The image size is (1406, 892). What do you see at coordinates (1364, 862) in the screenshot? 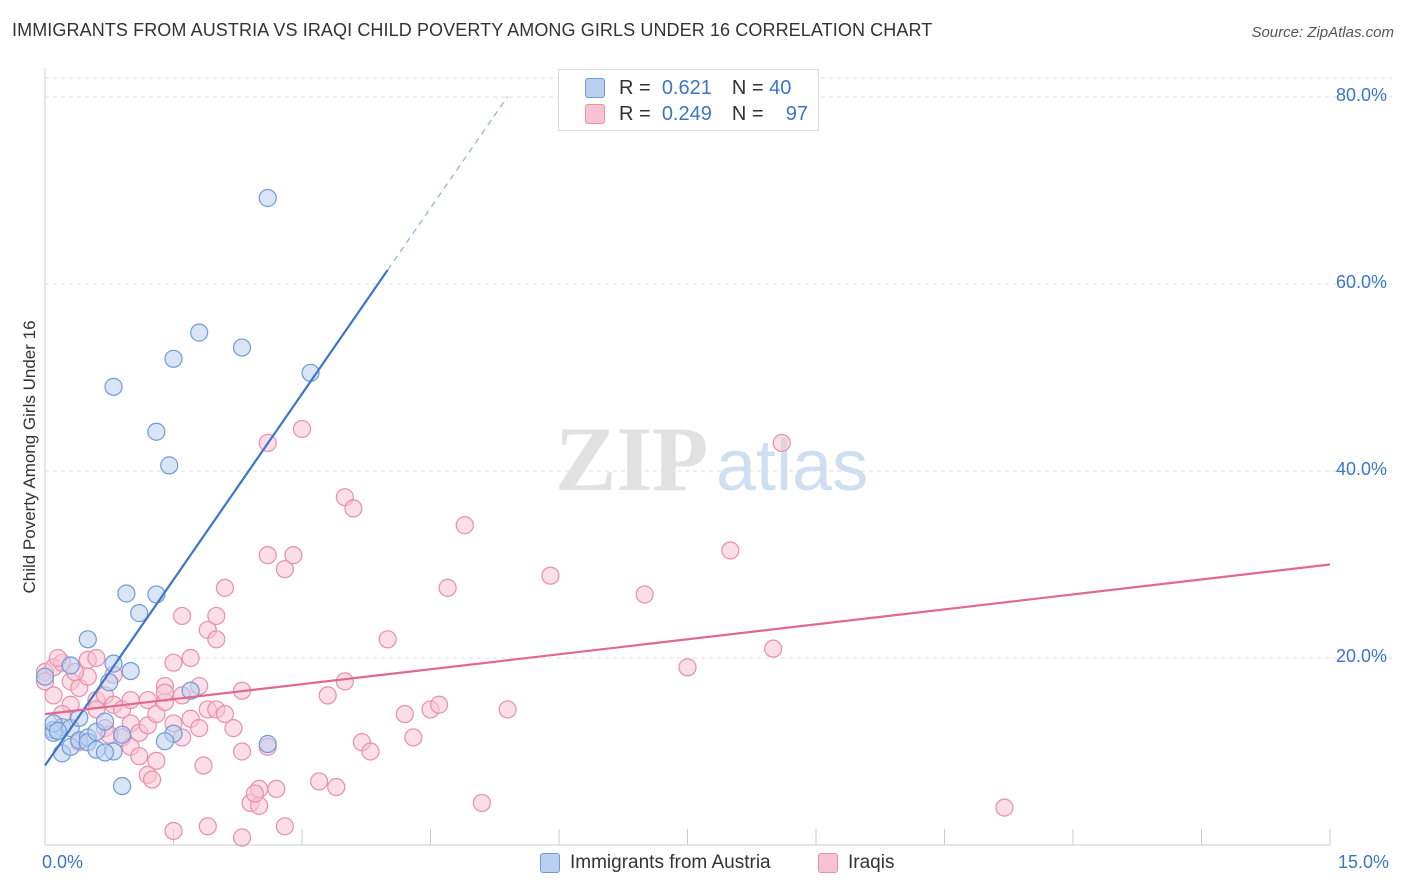
I see `x-tick-max: 15.0%` at bounding box center [1364, 862].